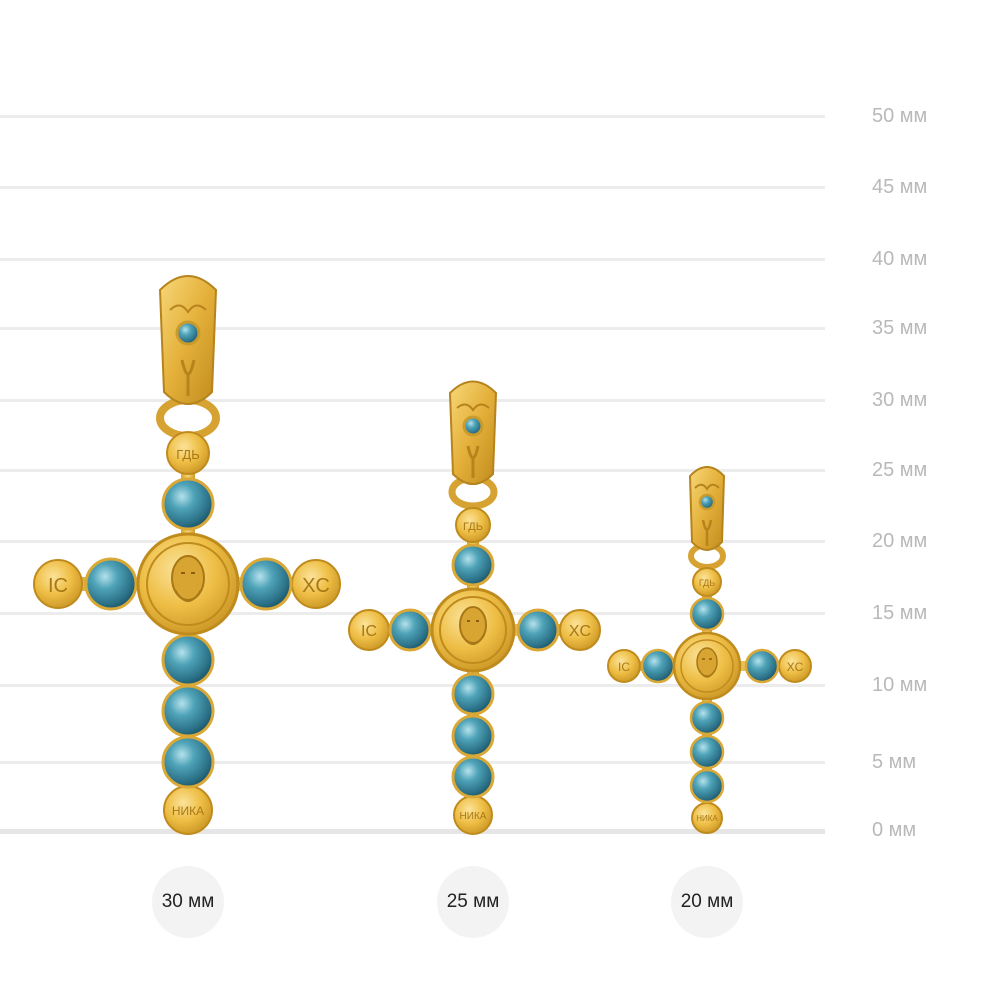 This screenshot has width=1000, height=1000. I want to click on scale-tick-label: 45 мм, so click(900, 187).